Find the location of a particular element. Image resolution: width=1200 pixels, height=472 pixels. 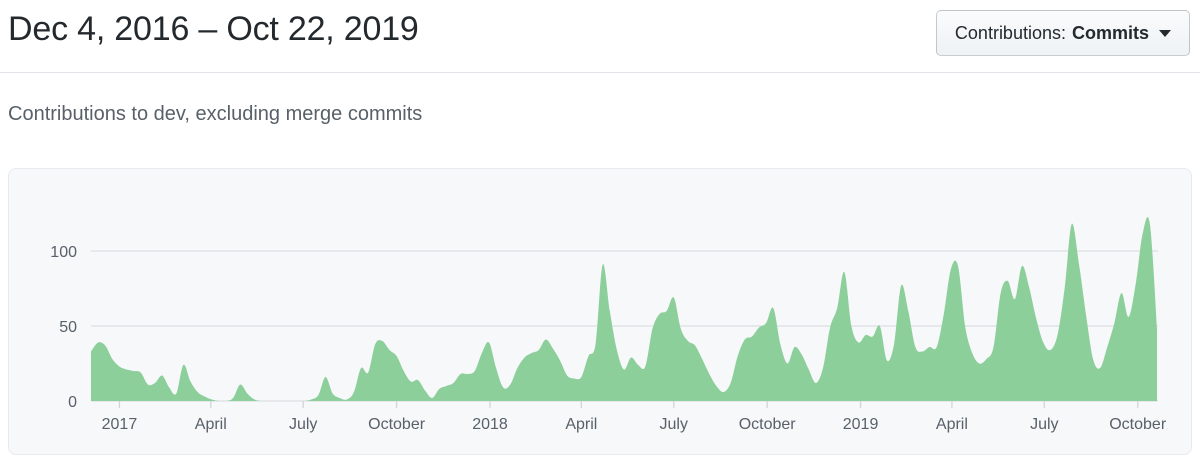

dropdown-caret-icon is located at coordinates (1165, 33).